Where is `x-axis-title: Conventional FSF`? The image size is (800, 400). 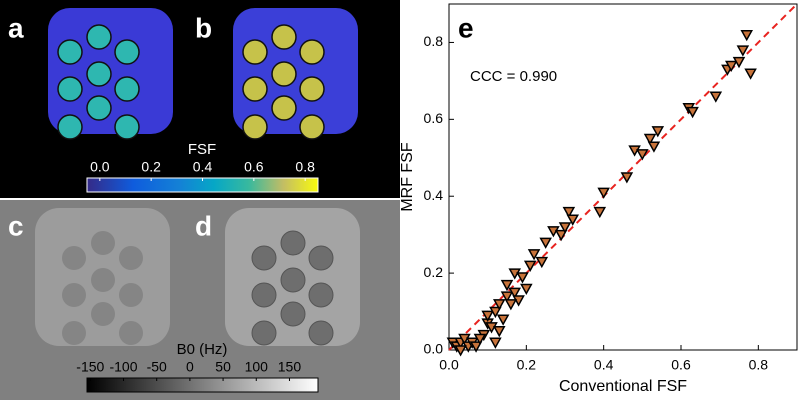
x-axis-title: Conventional FSF is located at coordinates (623, 386).